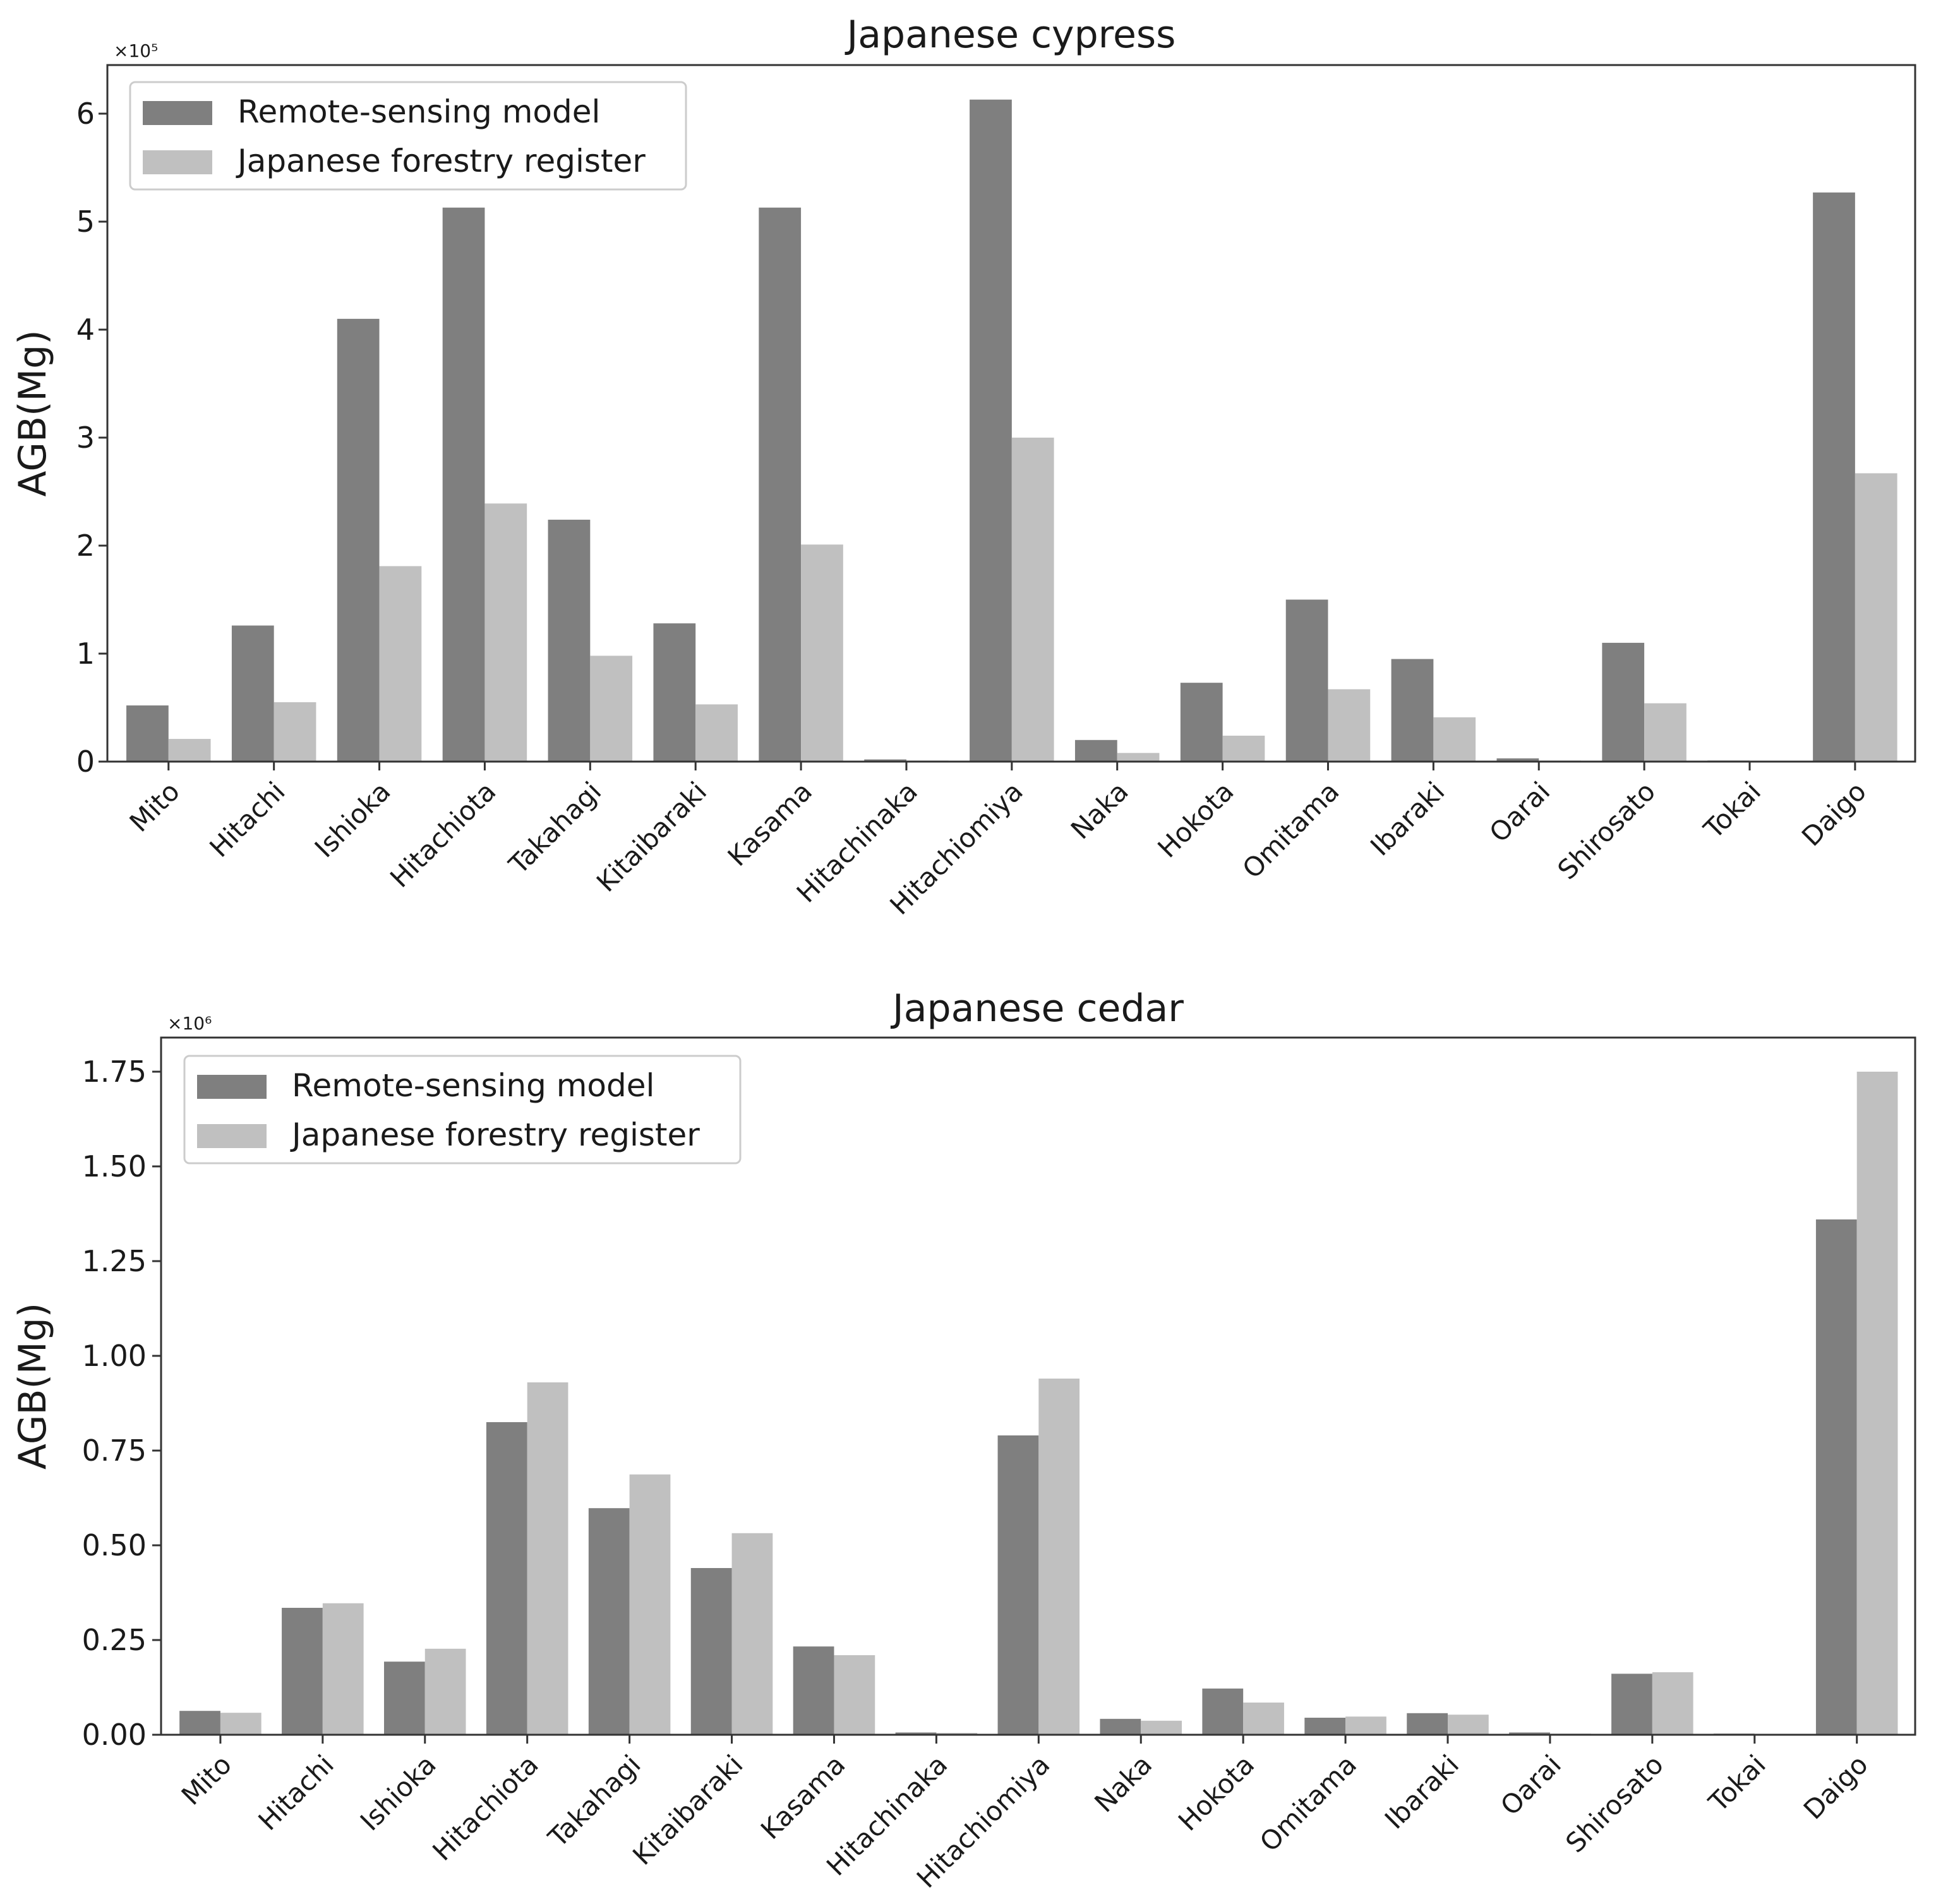  What do you see at coordinates (770, 823) in the screenshot?
I see `cypress-x-tick-label: Kasama` at bounding box center [770, 823].